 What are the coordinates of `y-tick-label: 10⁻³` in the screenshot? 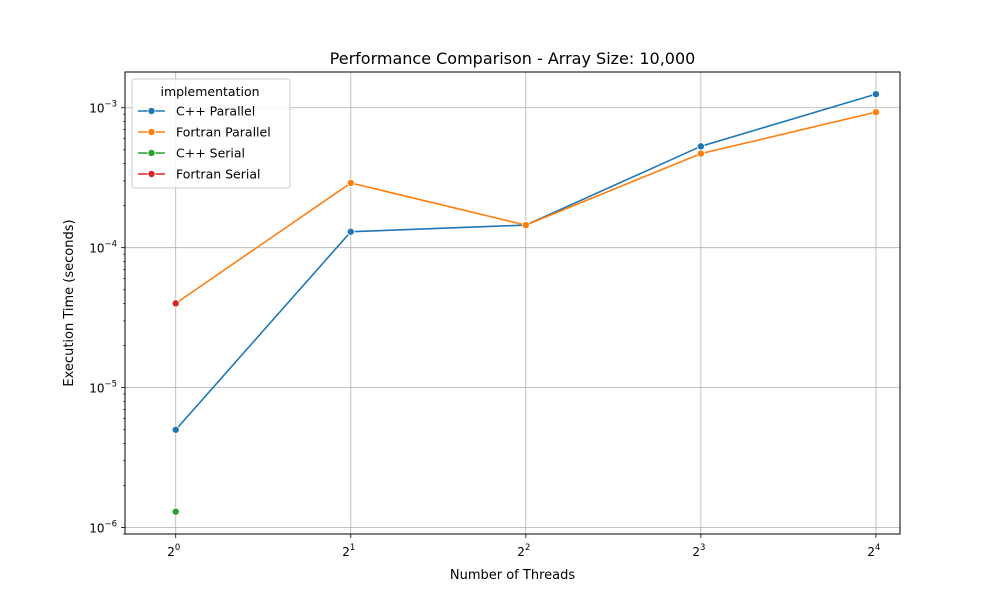 It's located at (103, 108).